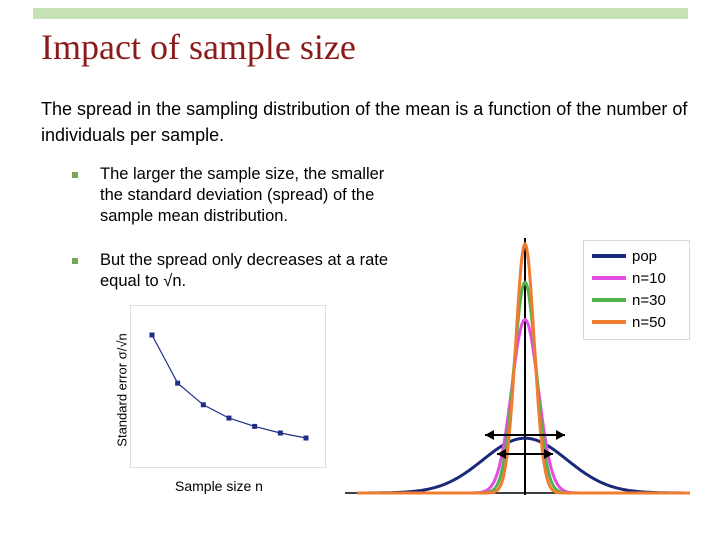 The image size is (720, 540). What do you see at coordinates (228, 386) in the screenshot?
I see `standard-error-chart` at bounding box center [228, 386].